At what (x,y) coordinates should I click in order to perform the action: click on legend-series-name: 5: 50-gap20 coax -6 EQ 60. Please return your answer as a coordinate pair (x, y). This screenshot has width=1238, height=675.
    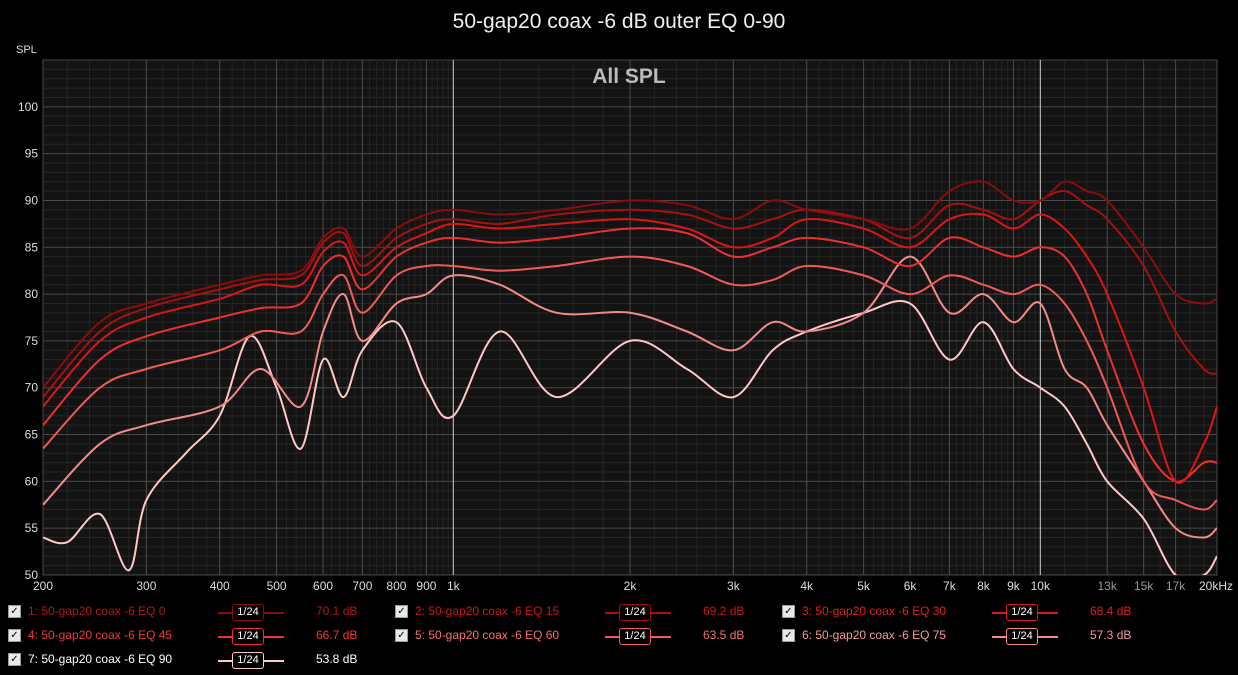
    Looking at the image, I should click on (487, 635).